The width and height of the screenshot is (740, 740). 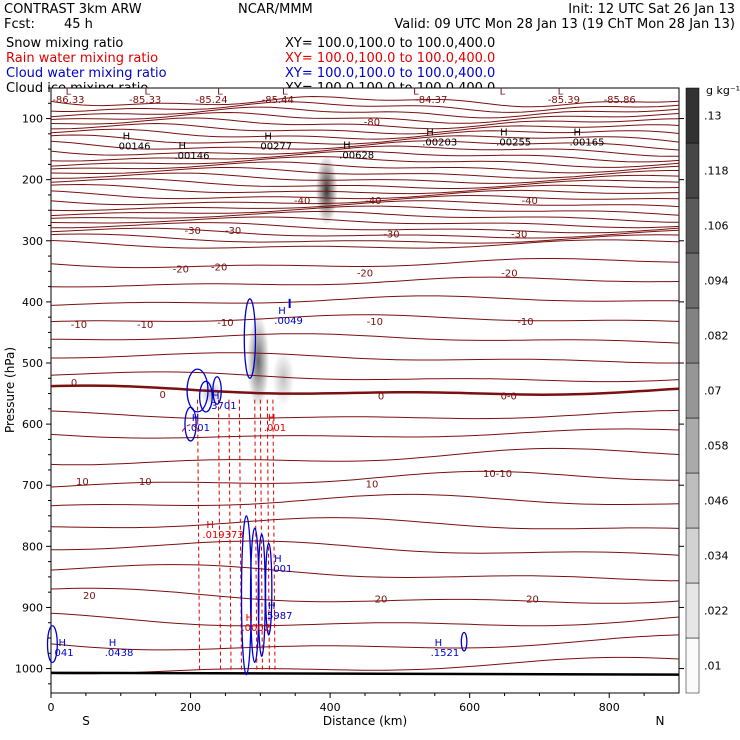 What do you see at coordinates (365, 673) in the screenshot?
I see `surface-line` at bounding box center [365, 673].